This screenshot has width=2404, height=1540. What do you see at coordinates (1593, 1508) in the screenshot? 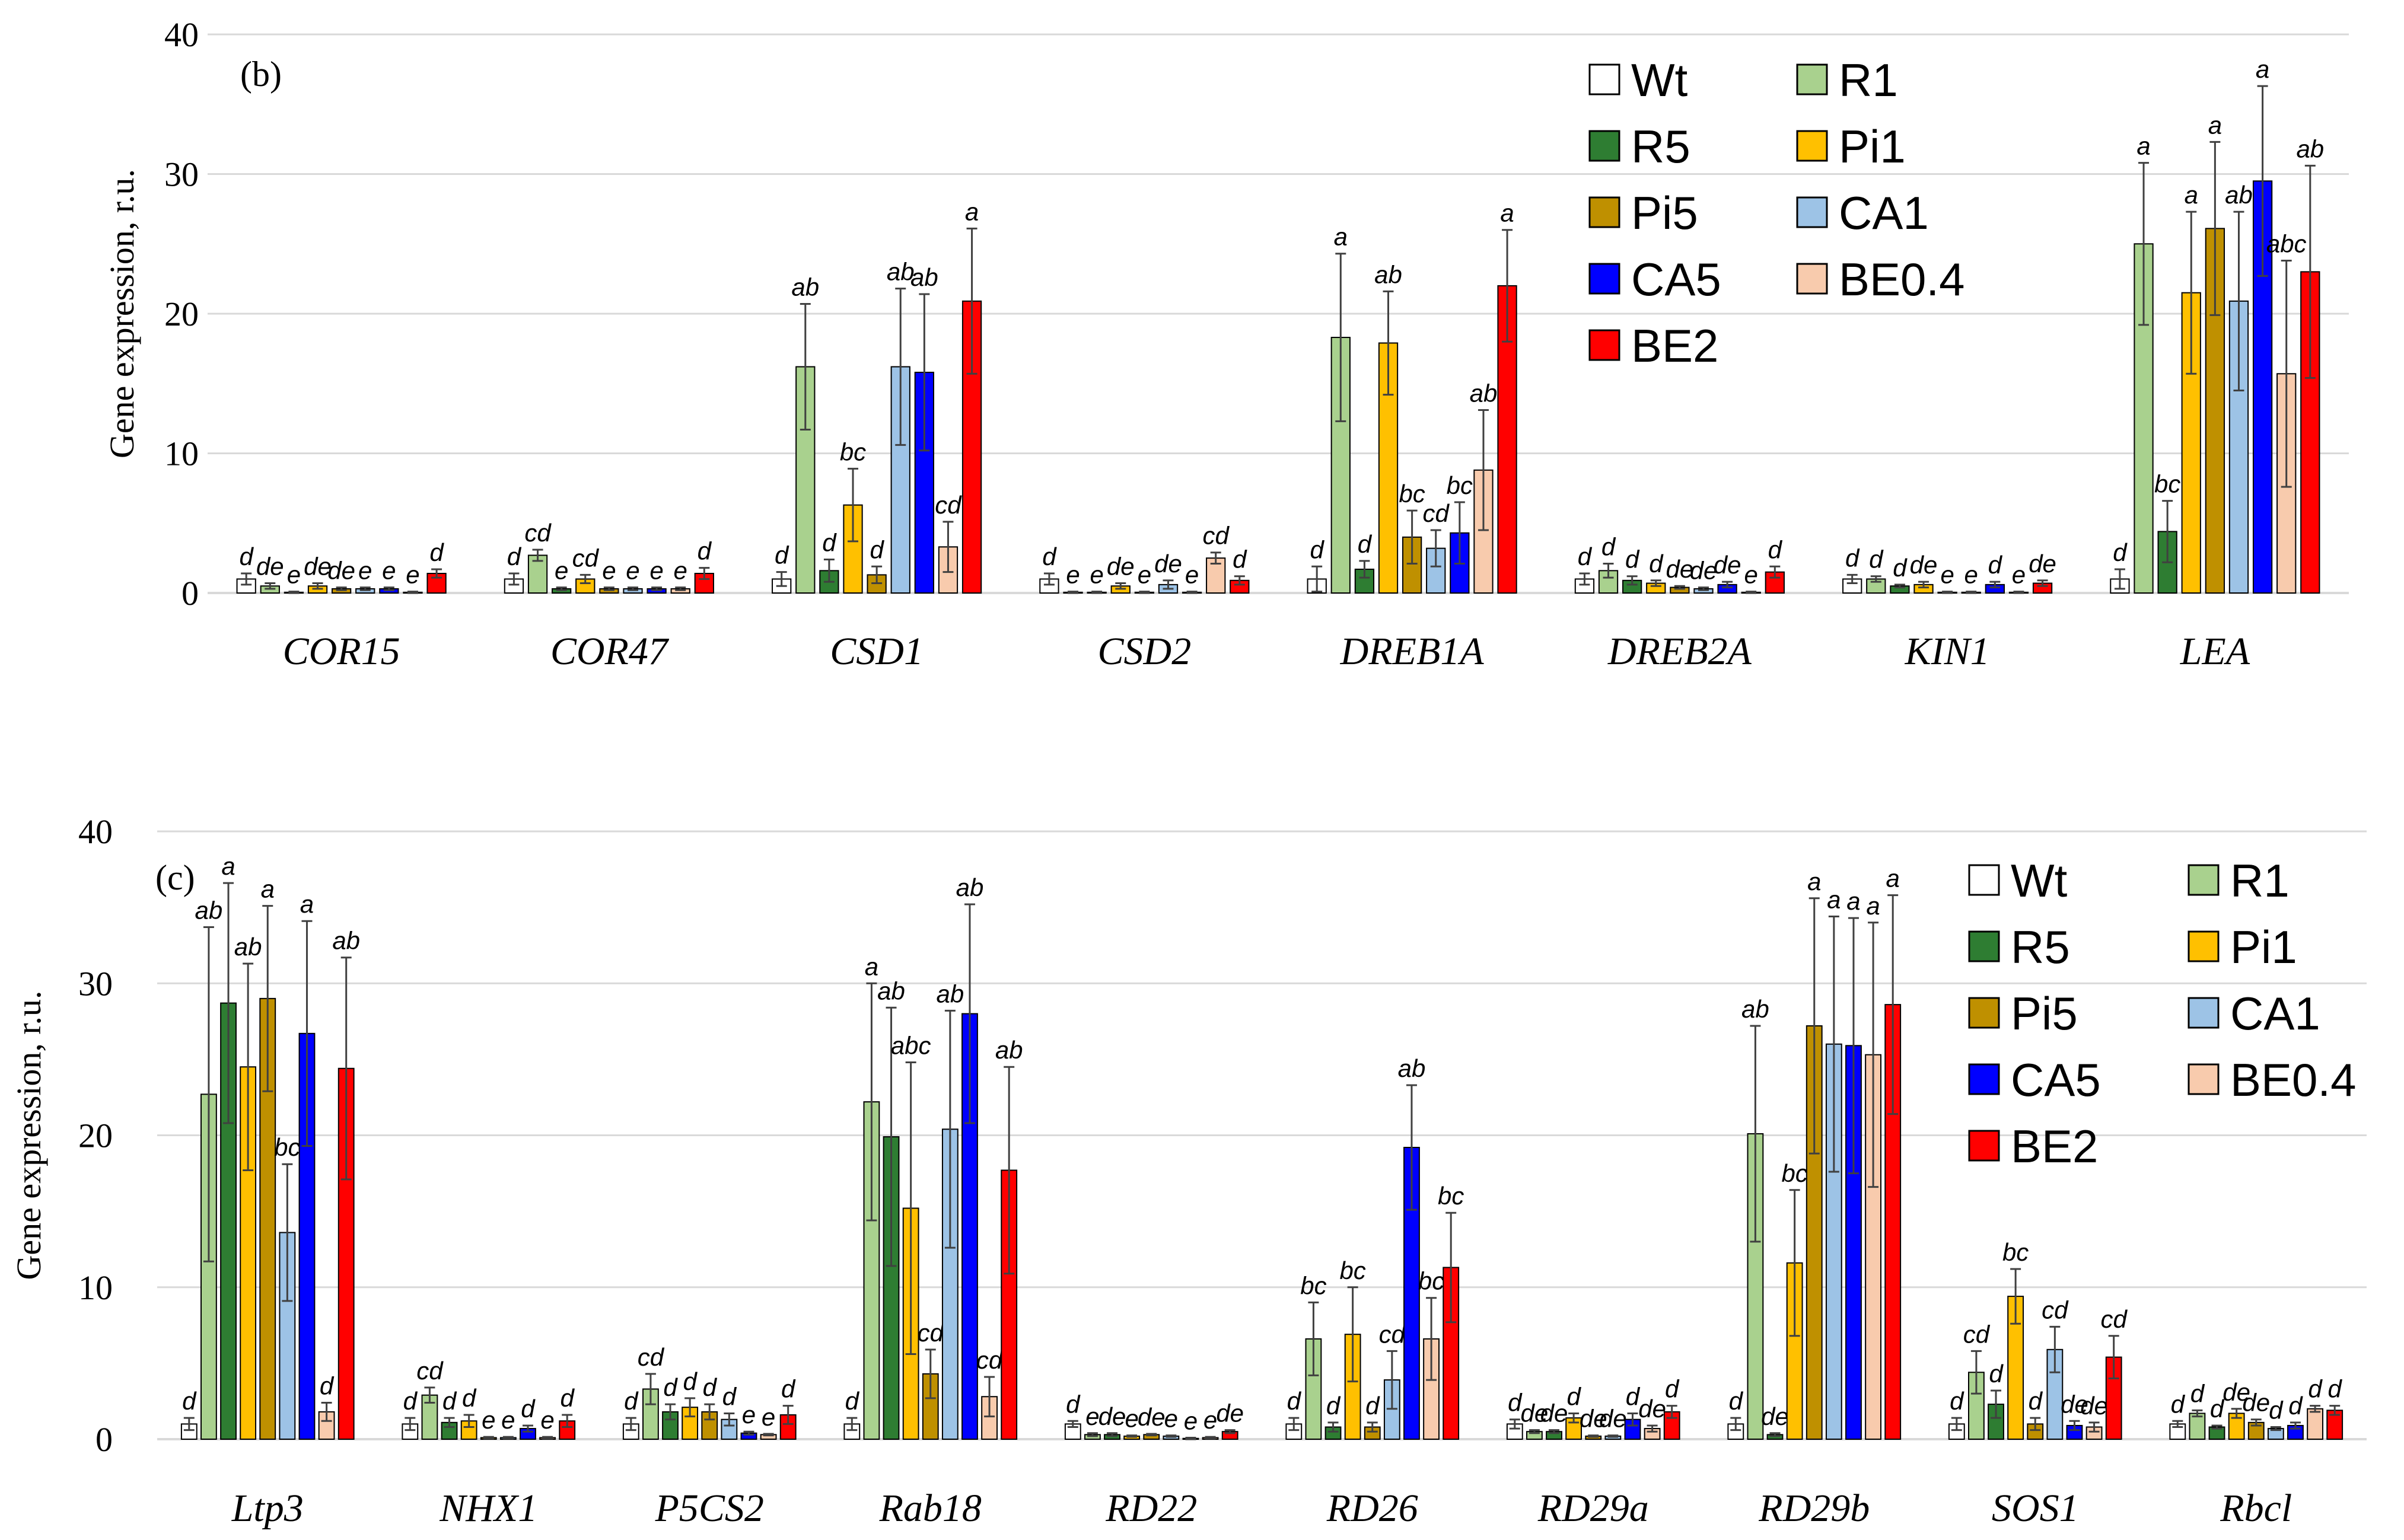
I see `category-label: RD29a` at bounding box center [1593, 1508].